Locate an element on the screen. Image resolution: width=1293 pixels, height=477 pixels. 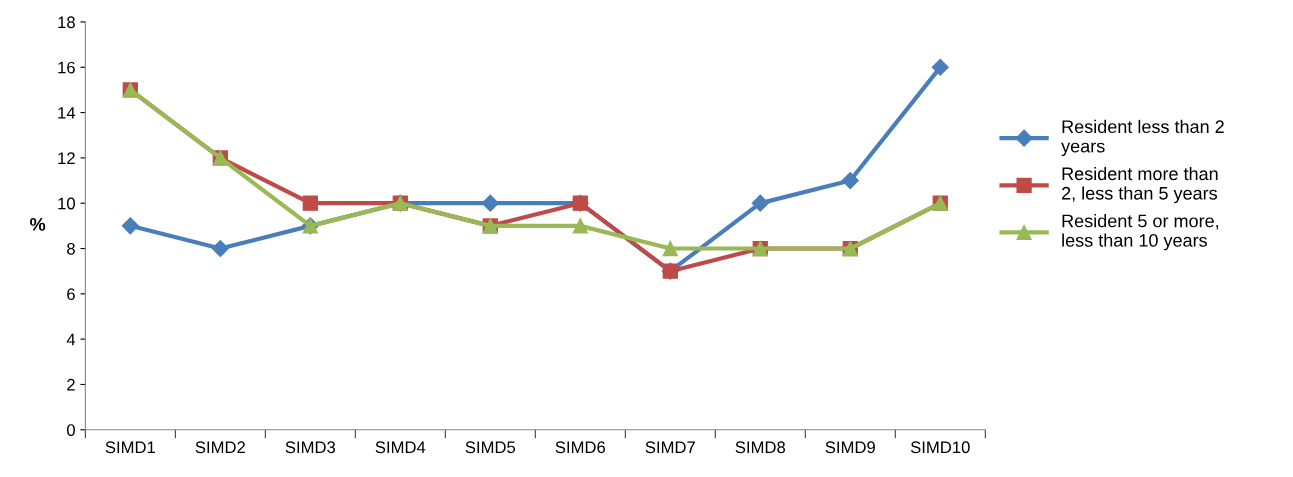
y-tick-label: 18 is located at coordinates (66, 22).